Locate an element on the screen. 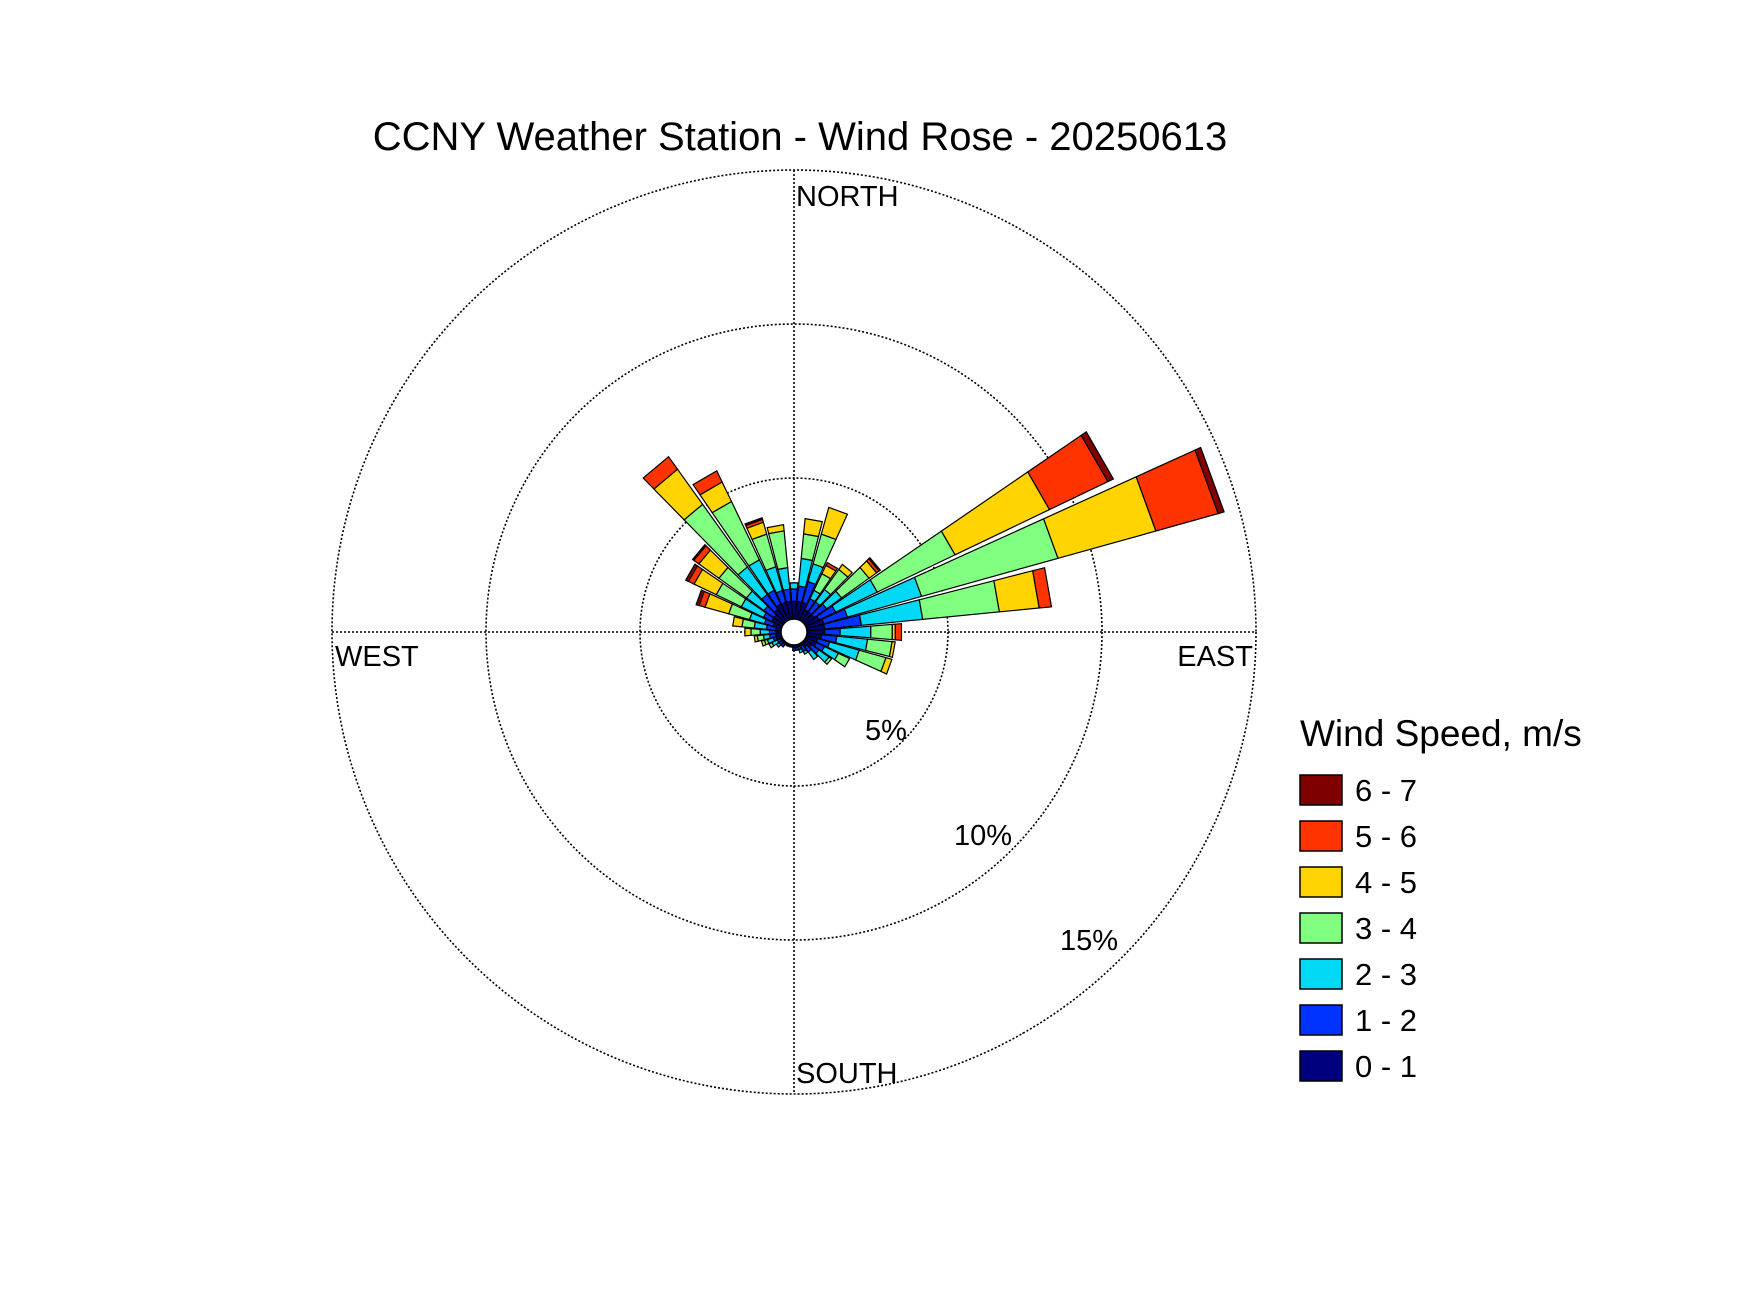  bar-segment-dir270-bin3 is located at coordinates (755, 632).